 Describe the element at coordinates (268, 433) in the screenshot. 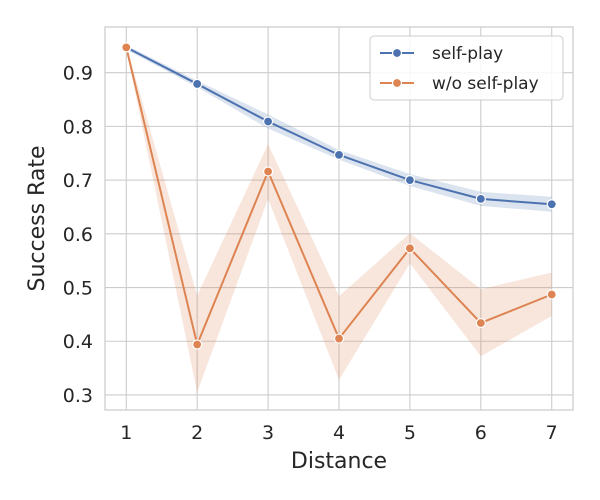

I see `x-tick-label: 3` at that location.